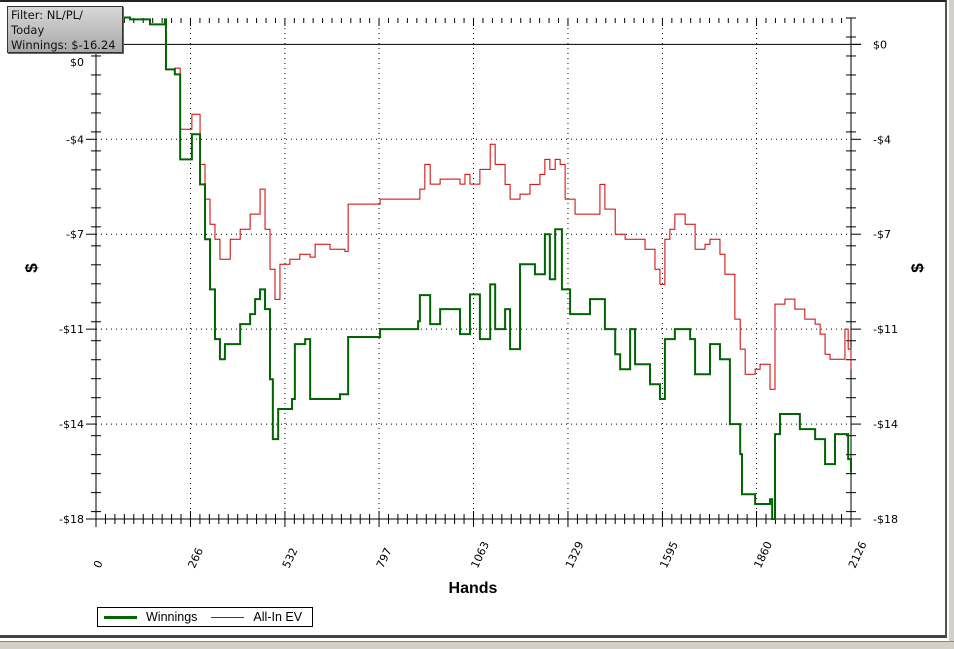 The height and width of the screenshot is (649, 954). I want to click on legend-label-winnings: Winnings, so click(172, 617).